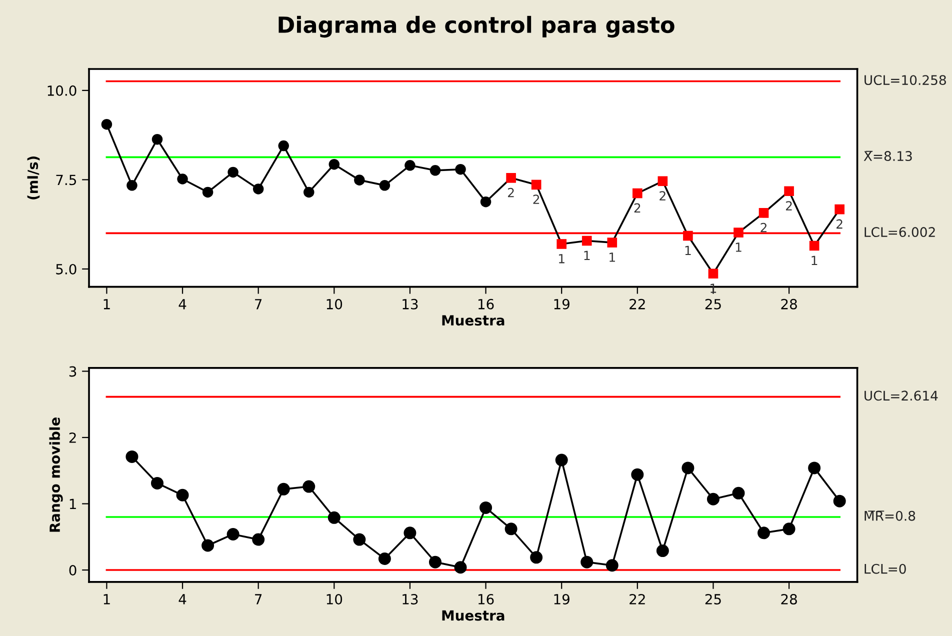 The width and height of the screenshot is (952, 636). I want to click on y-tick-label: 2, so click(72, 437).